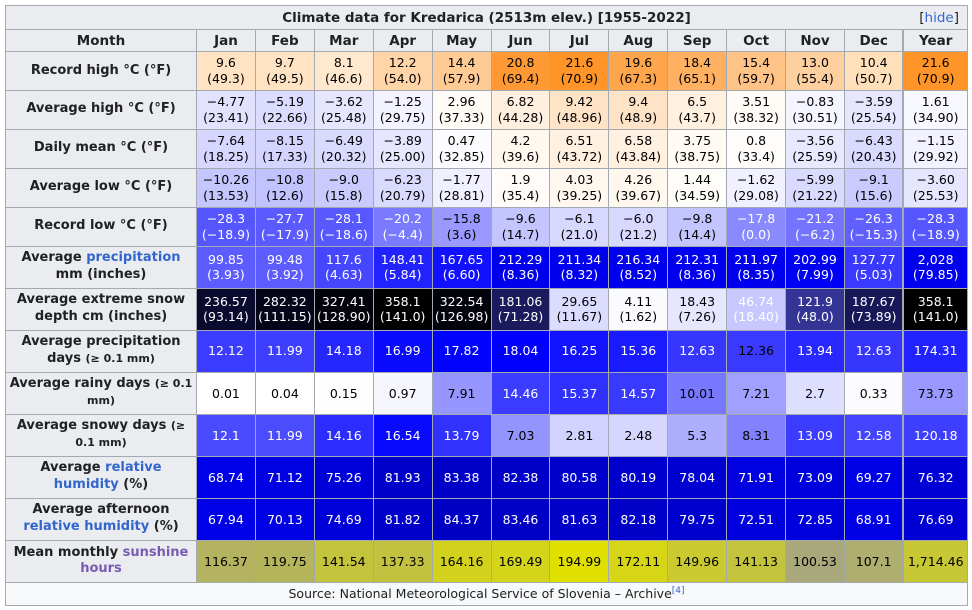  What do you see at coordinates (343, 309) in the screenshot?
I see `data-cell: 327.41 (128.90)` at bounding box center [343, 309].